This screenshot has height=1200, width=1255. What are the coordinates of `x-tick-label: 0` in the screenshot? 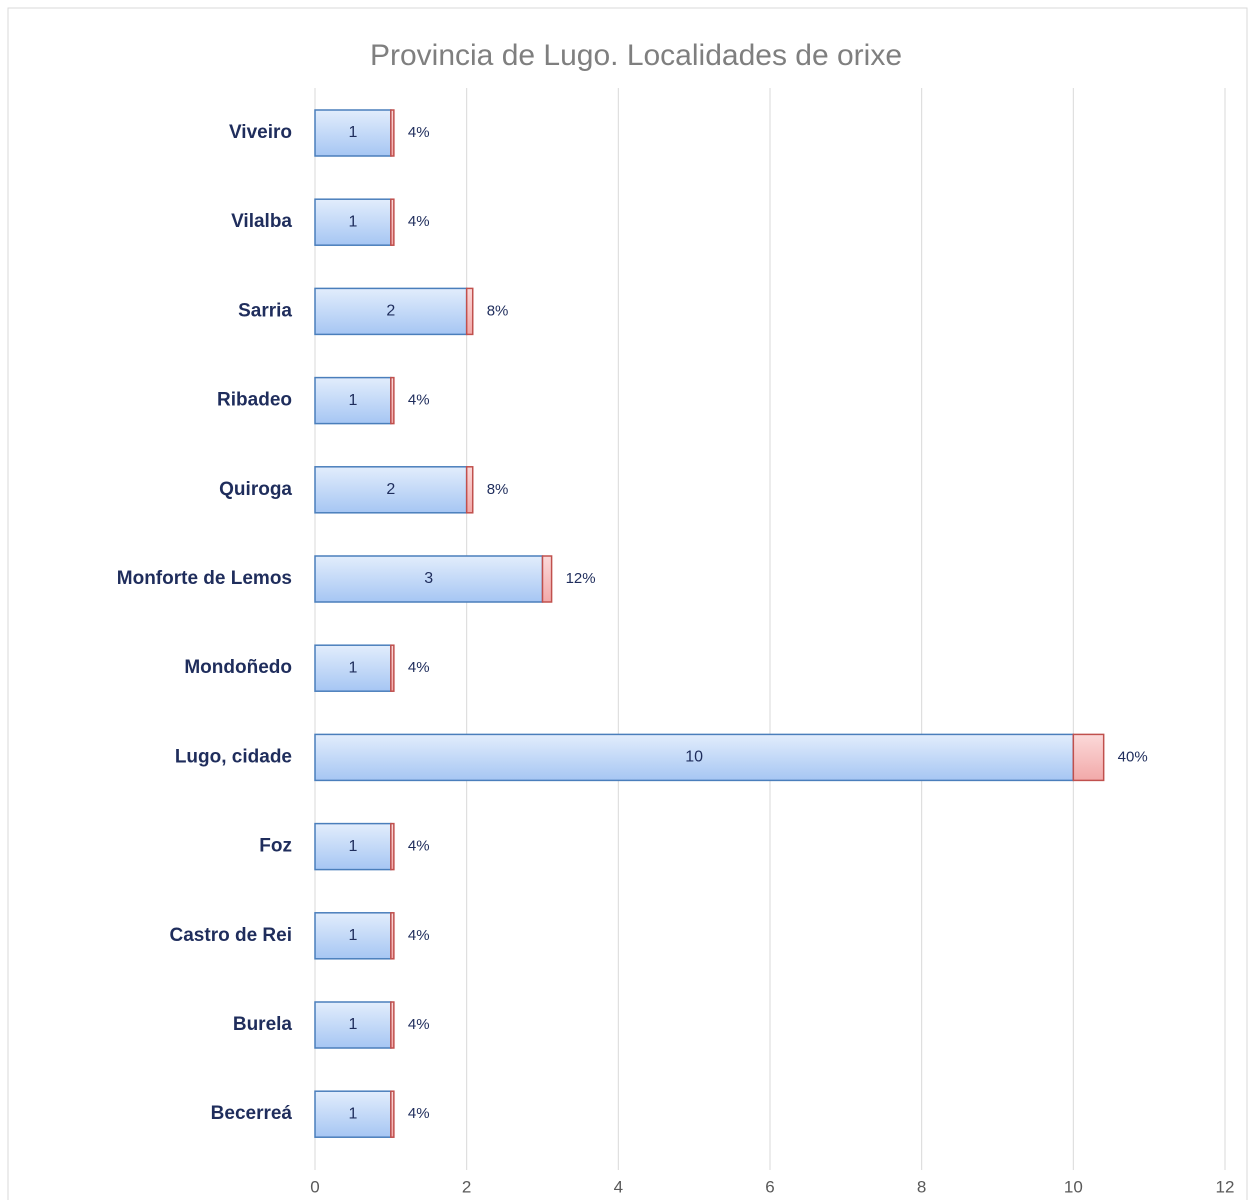 It's located at (314, 1186).